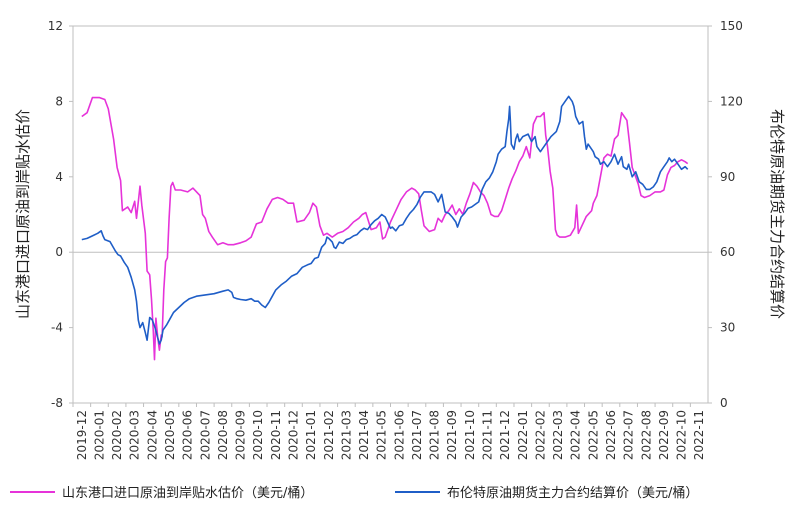  I want to click on right-axis-title: 布伦特原油期货主力合约结算价, so click(777, 214).